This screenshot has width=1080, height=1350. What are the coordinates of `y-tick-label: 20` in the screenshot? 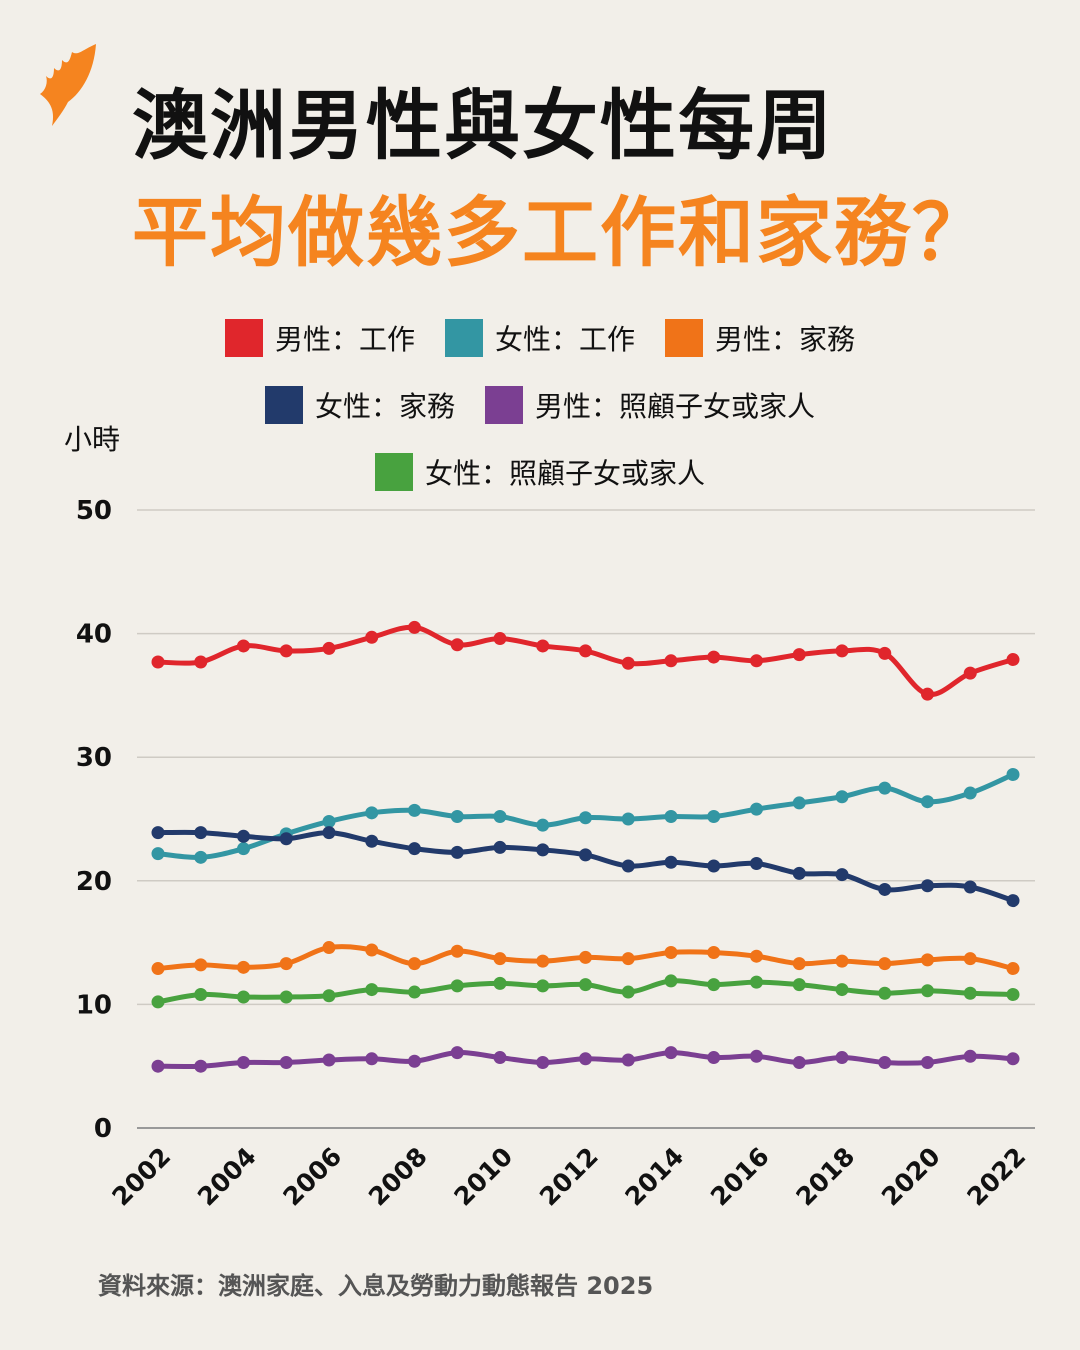 It's located at (94, 882).